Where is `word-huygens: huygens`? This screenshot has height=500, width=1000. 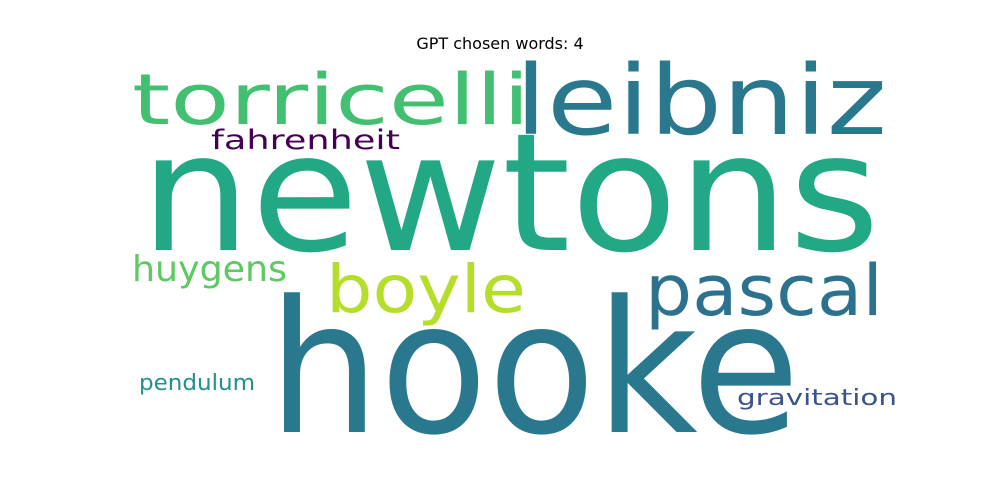 word-huygens: huygens is located at coordinates (209, 269).